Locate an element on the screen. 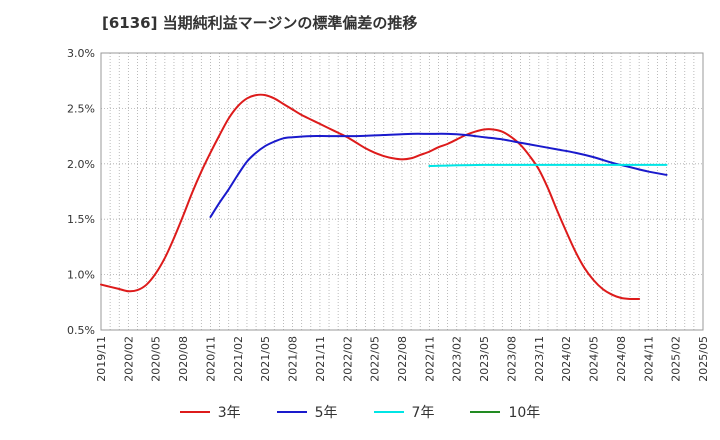 The height and width of the screenshot is (440, 720). x-tick-label: 2020/02 is located at coordinates (128, 359).